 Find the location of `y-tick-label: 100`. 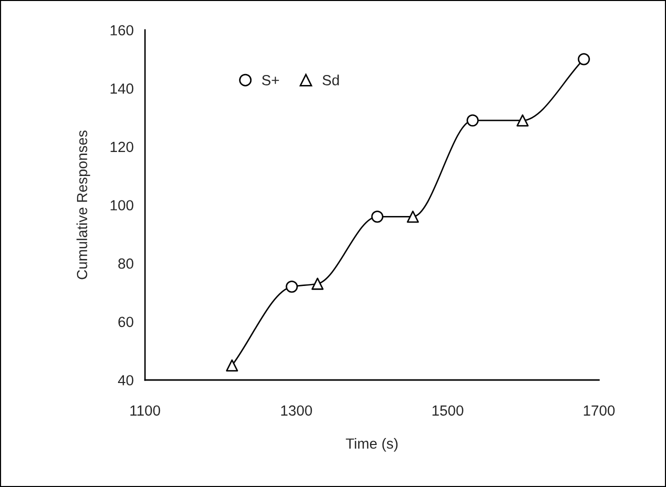

y-tick-label: 100 is located at coordinates (122, 205).